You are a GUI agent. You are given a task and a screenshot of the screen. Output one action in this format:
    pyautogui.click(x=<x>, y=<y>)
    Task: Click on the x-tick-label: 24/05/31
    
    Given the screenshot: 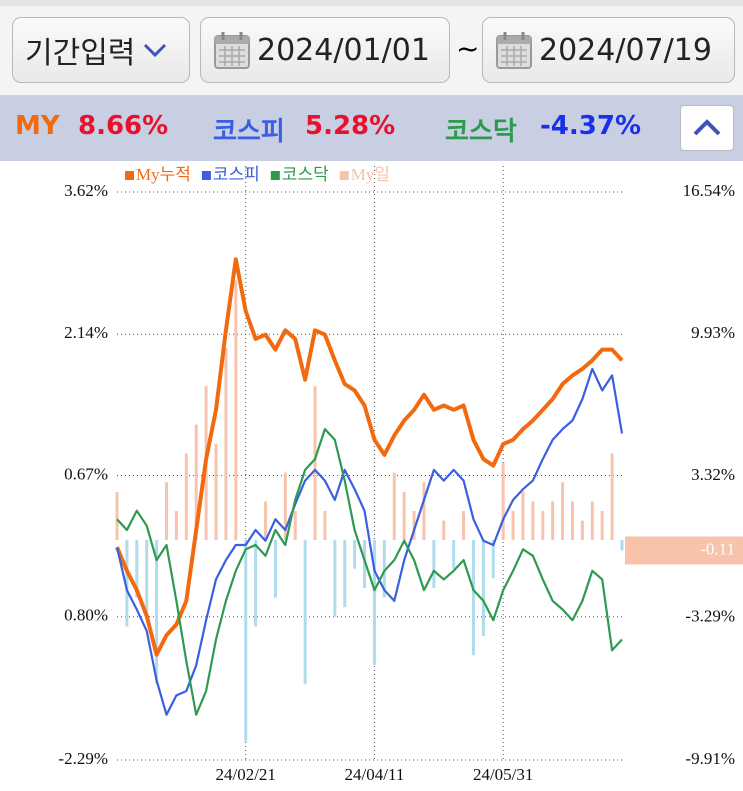 What is the action you would take?
    pyautogui.click(x=503, y=774)
    